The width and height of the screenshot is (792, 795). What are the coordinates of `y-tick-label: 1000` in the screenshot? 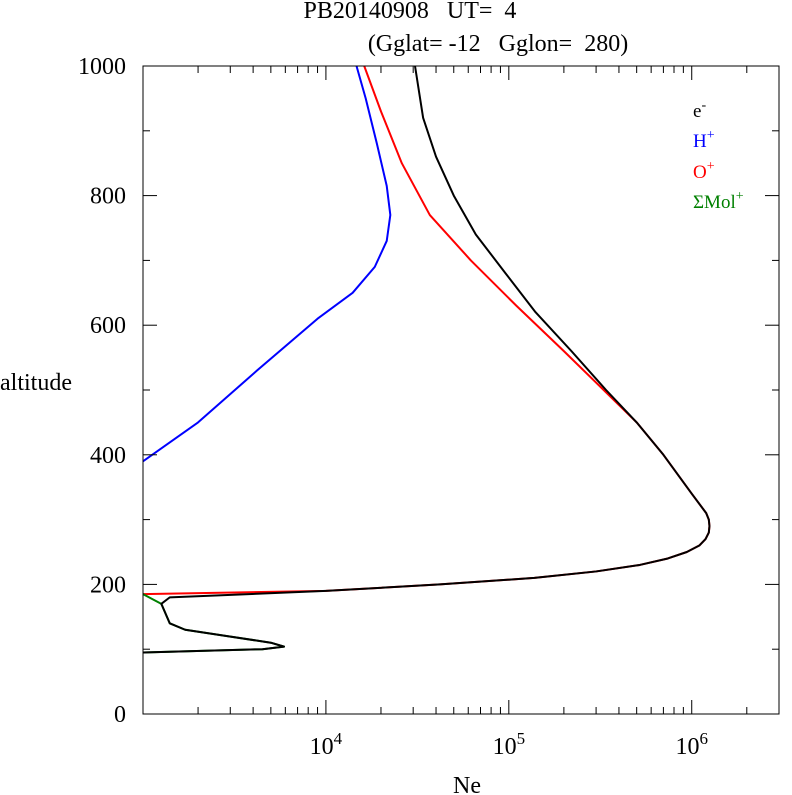 It's located at (102, 67).